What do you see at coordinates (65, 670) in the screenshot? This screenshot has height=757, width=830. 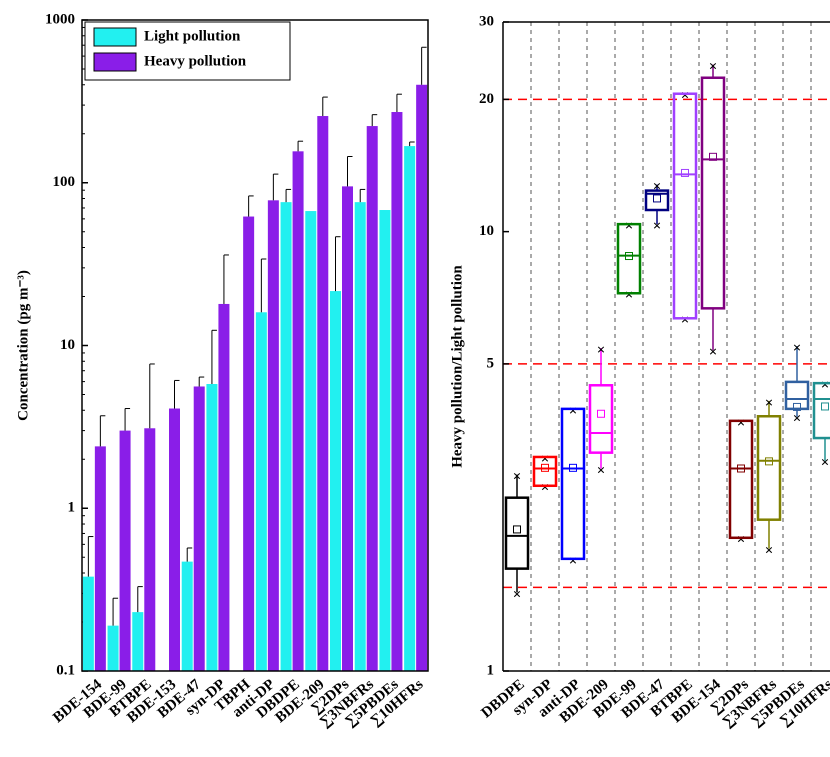 I see `y-tick-label: 0.1` at bounding box center [65, 670].